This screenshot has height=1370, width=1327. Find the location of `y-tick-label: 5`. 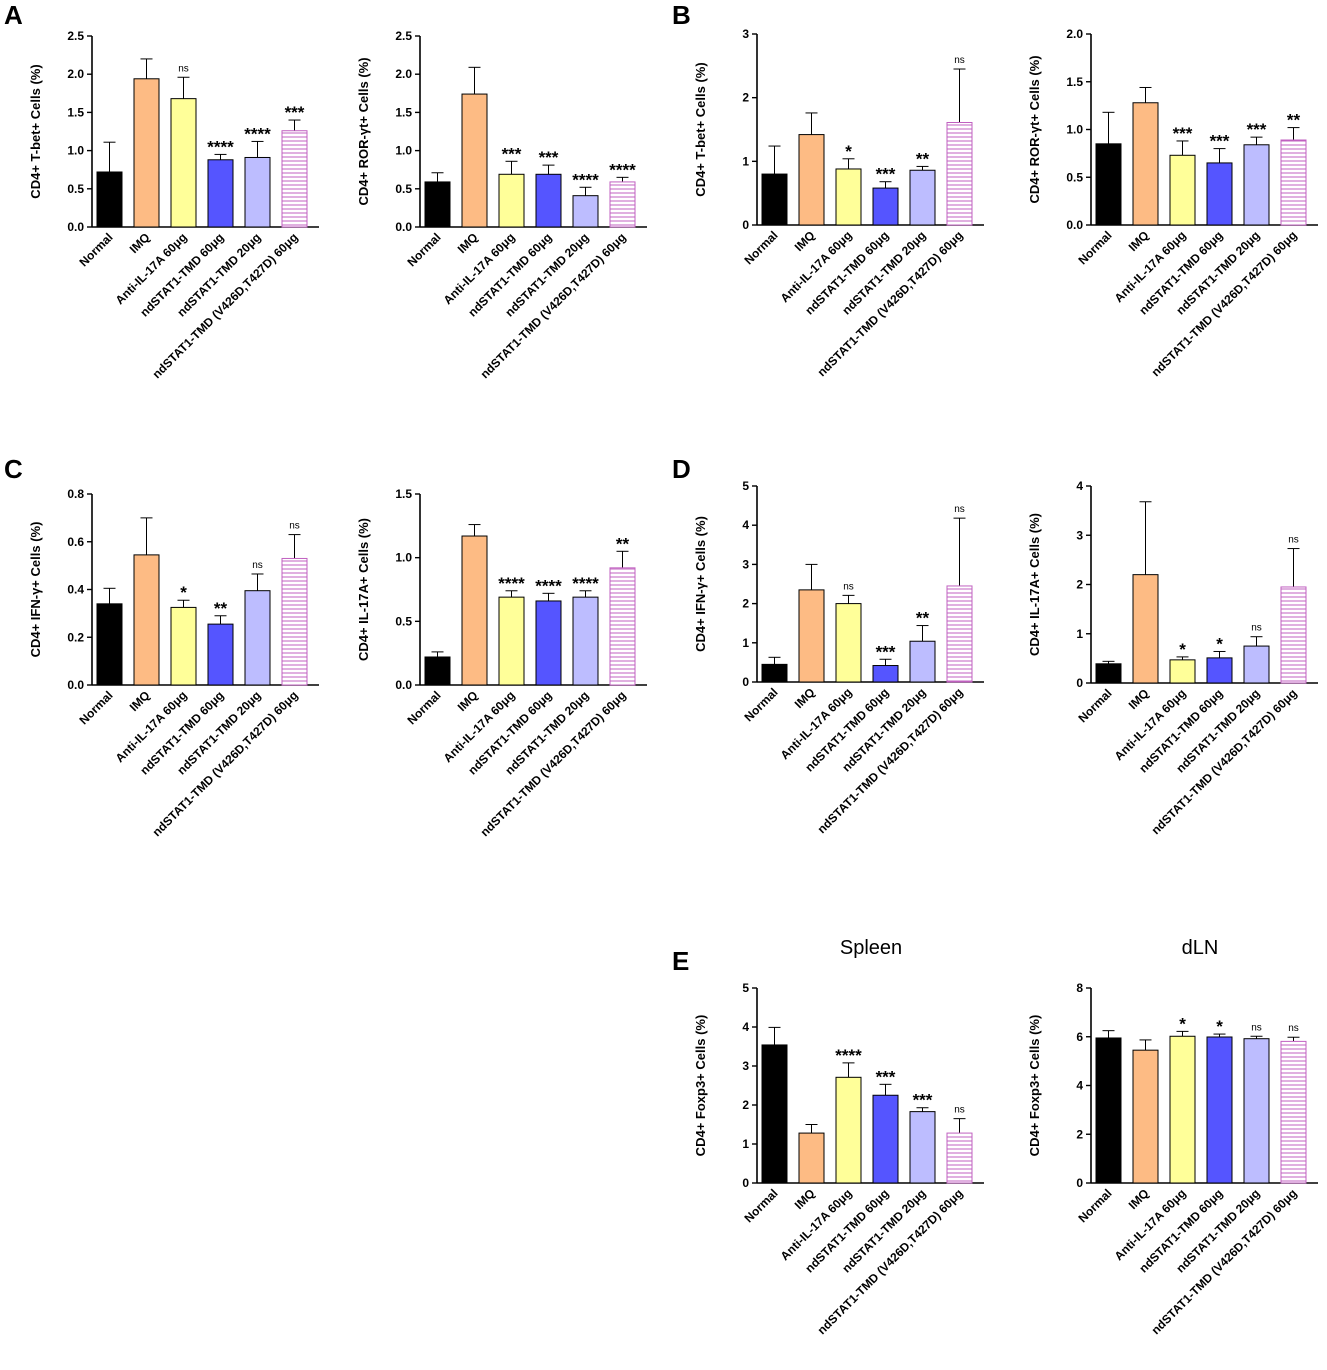

y-tick-label: 5 is located at coordinates (745, 988).